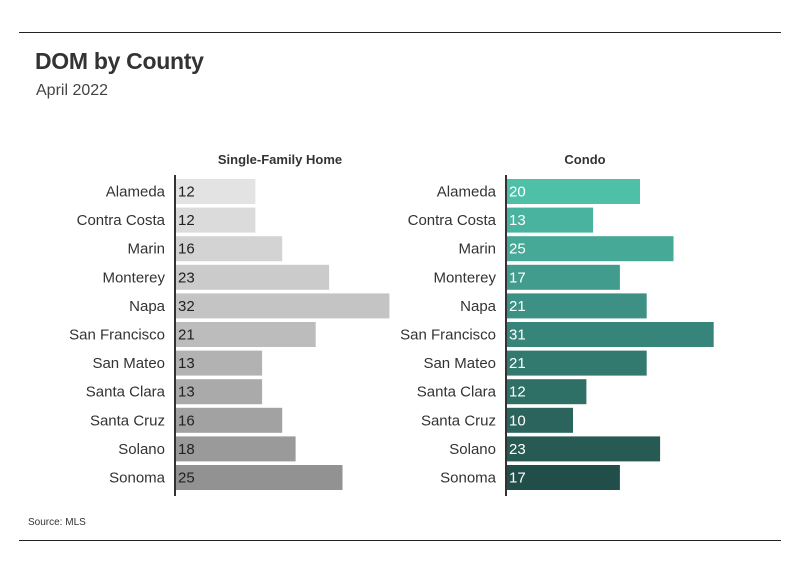 This screenshot has height=575, width=800. Describe the element at coordinates (229, 249) in the screenshot. I see `sfh-bar-marin` at that location.